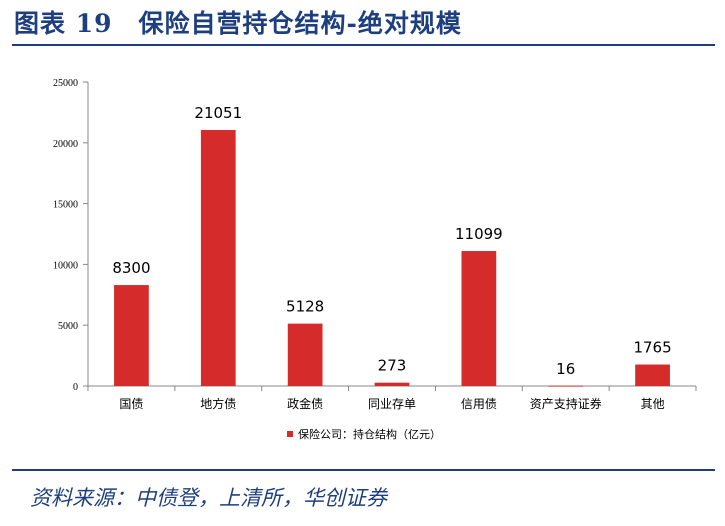 Image resolution: width=725 pixels, height=526 pixels. Describe the element at coordinates (653, 404) in the screenshot. I see `x-tick-label: 其他` at that location.